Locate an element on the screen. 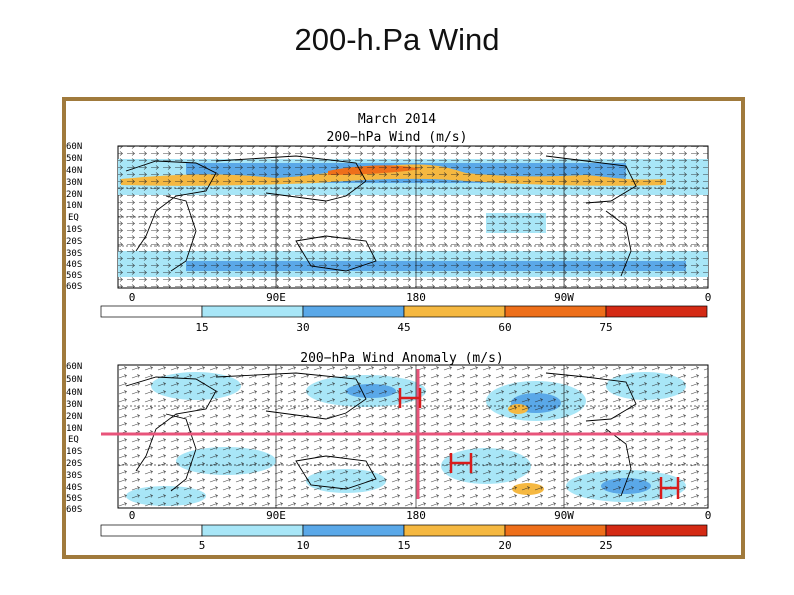 The width and height of the screenshot is (794, 595). top-lat-label: EQ is located at coordinates (73, 218).